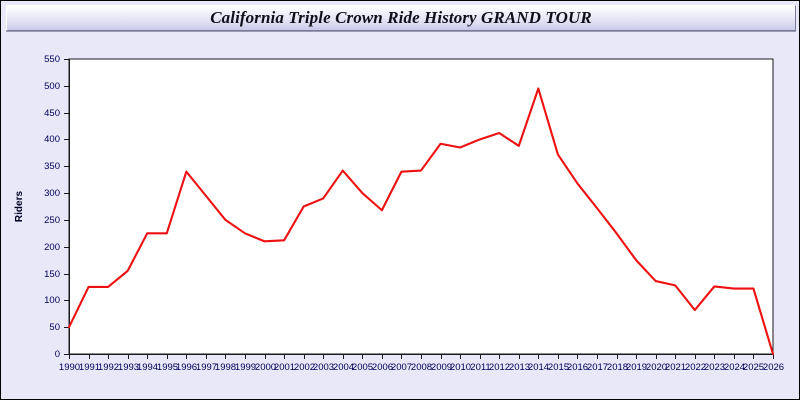  I want to click on y-axis-label: Riders, so click(19, 207).